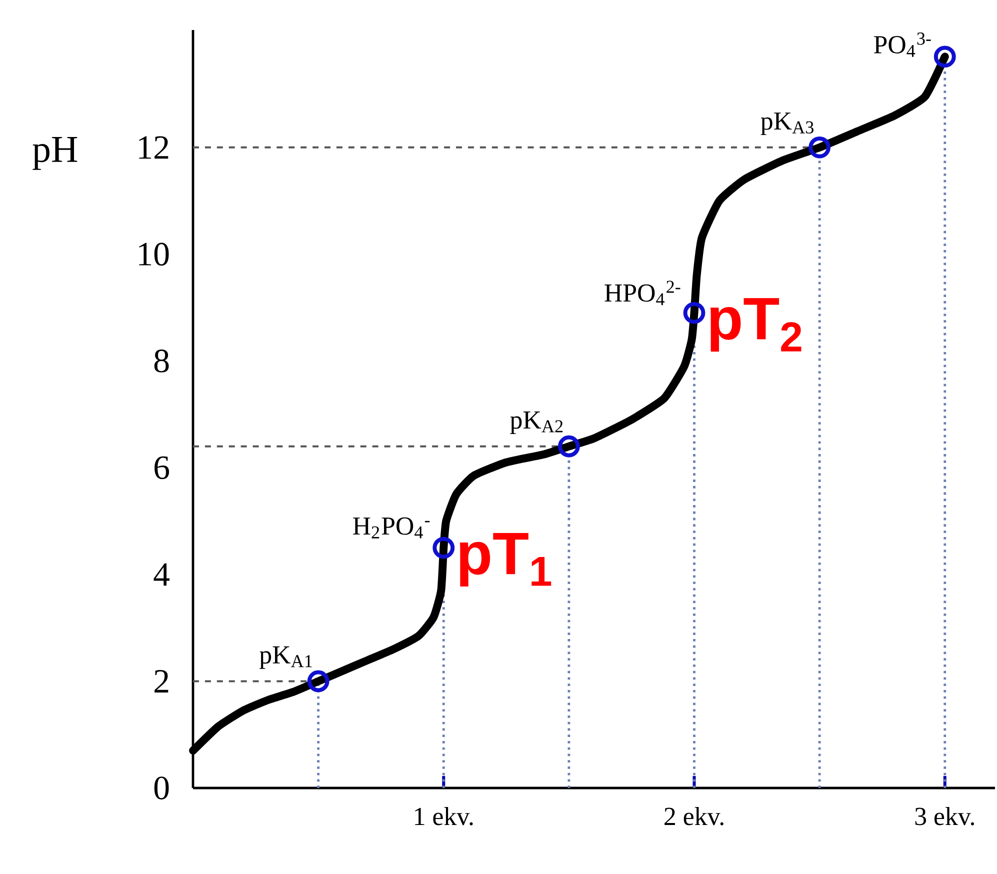  Describe the element at coordinates (161, 788) in the screenshot. I see `y-tick-label: 0` at that location.